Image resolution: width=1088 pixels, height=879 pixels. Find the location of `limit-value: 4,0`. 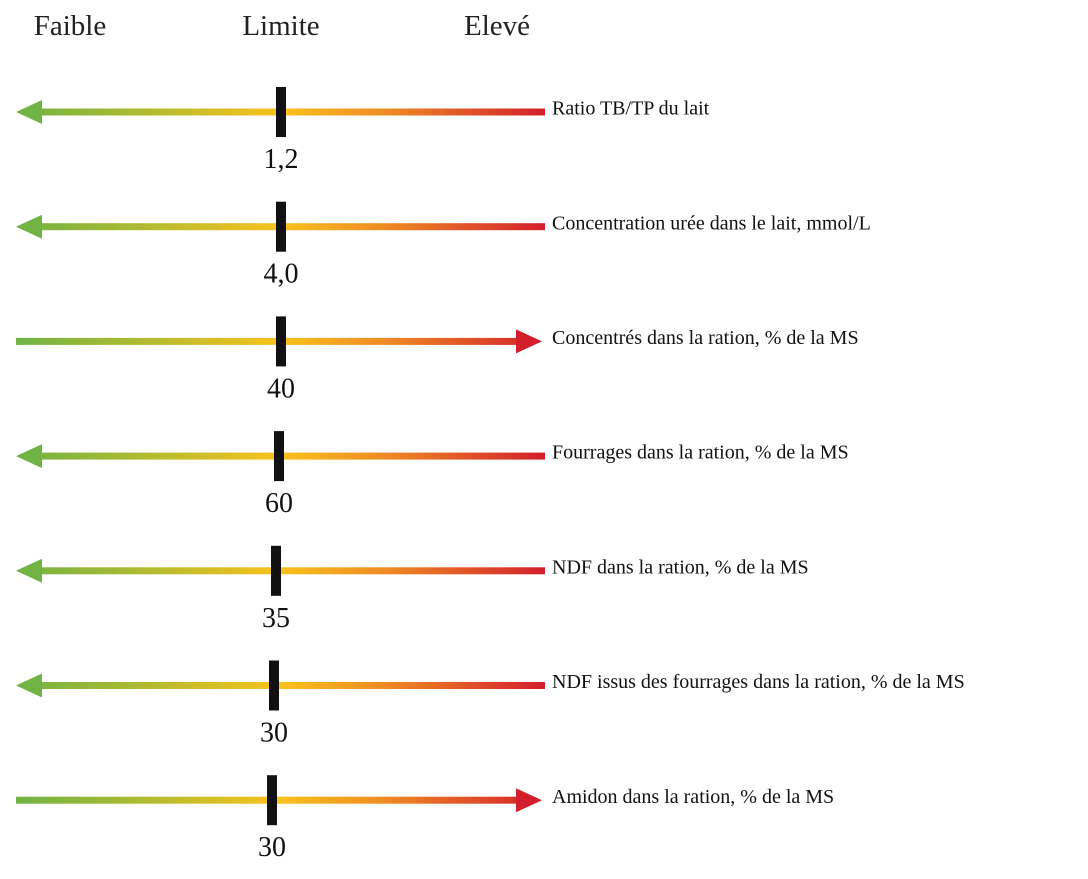

limit-value: 4,0 is located at coordinates (281, 274).